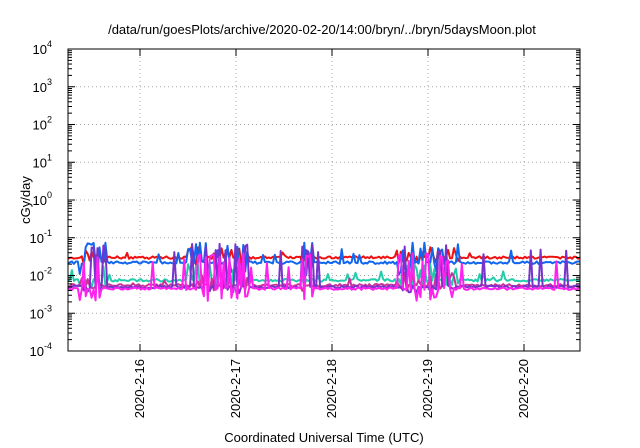 The width and height of the screenshot is (640, 448). Describe the element at coordinates (41, 275) in the screenshot. I see `y-tick-label: 10⁻²` at that location.